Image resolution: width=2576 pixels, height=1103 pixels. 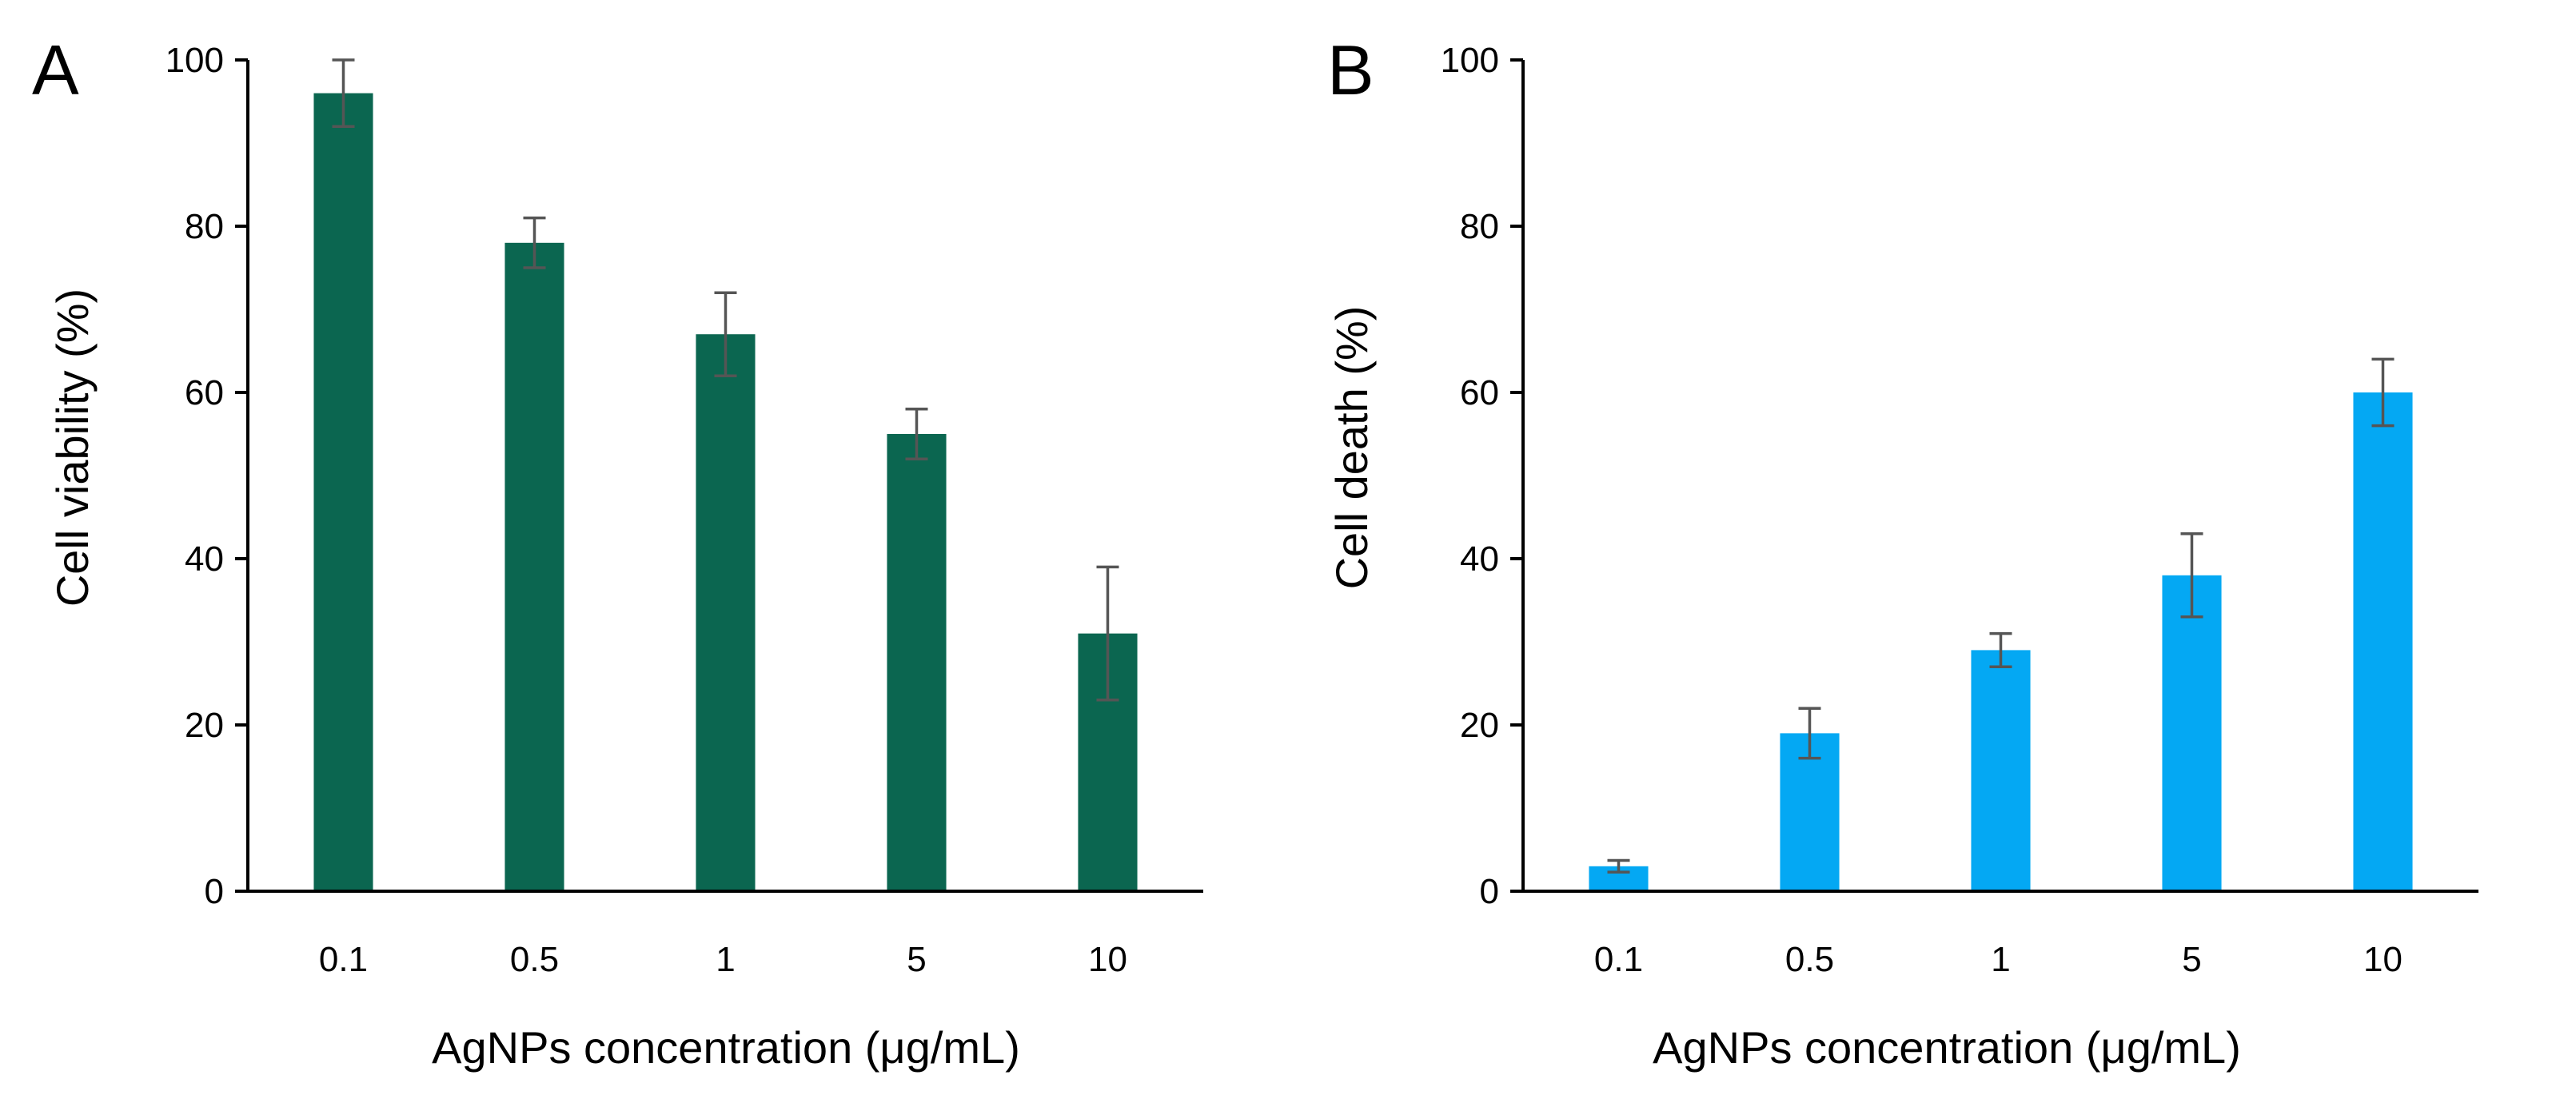 I want to click on y-axis-title-b: Cell death (%), so click(x=1351, y=448).